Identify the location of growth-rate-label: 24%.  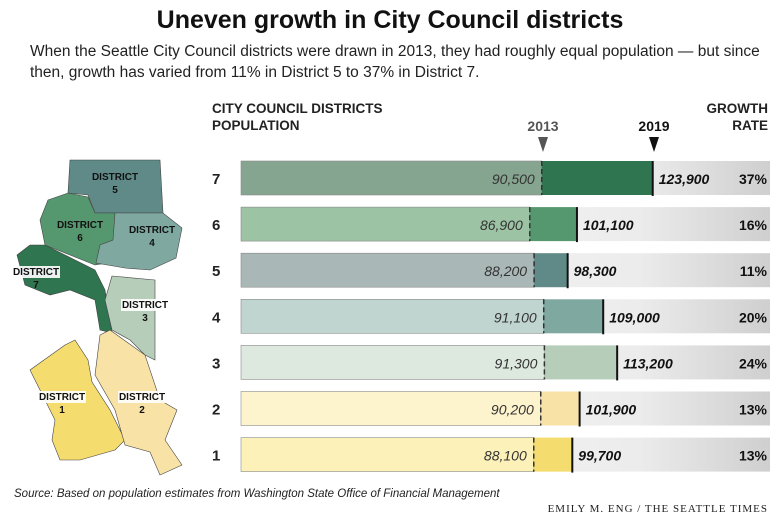
(753, 363).